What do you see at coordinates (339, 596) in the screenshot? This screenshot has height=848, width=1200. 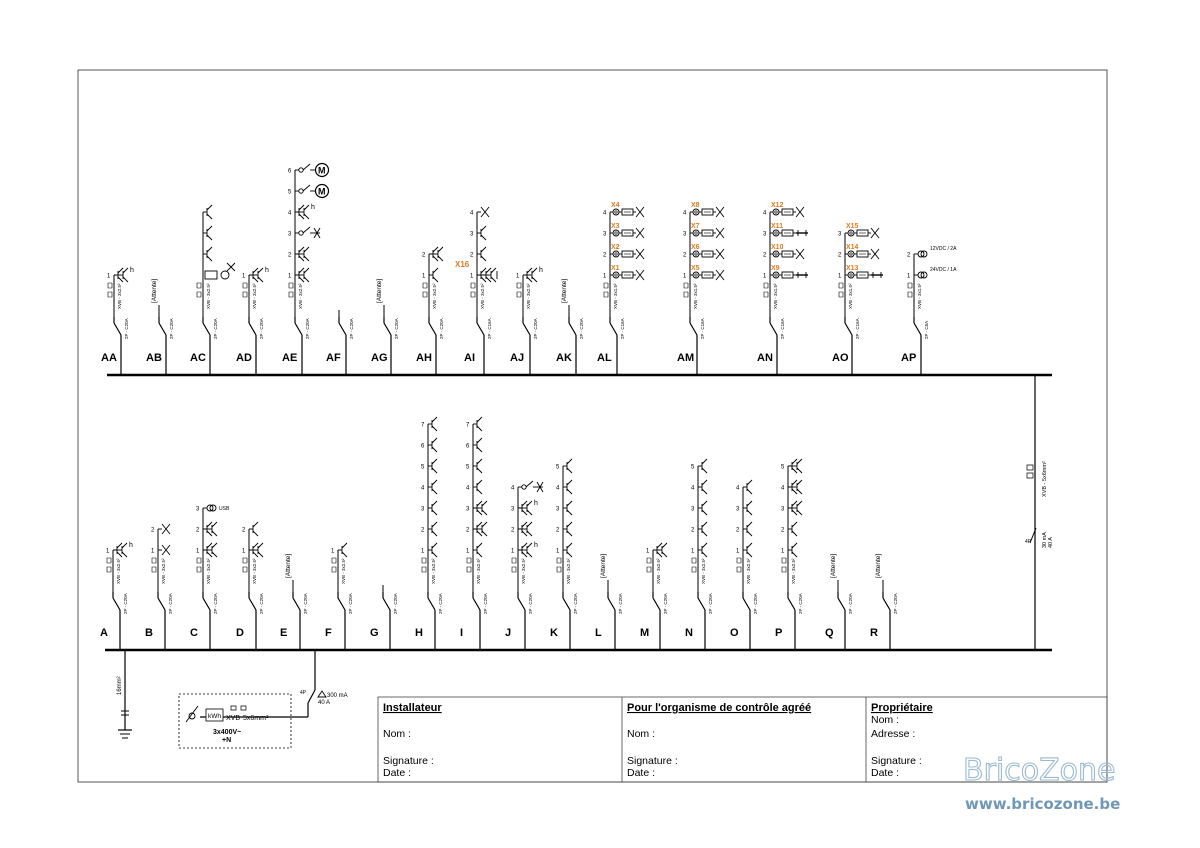 I see `circuit-F: F 2P - C20A XVB - 3x2.5² 1` at bounding box center [339, 596].